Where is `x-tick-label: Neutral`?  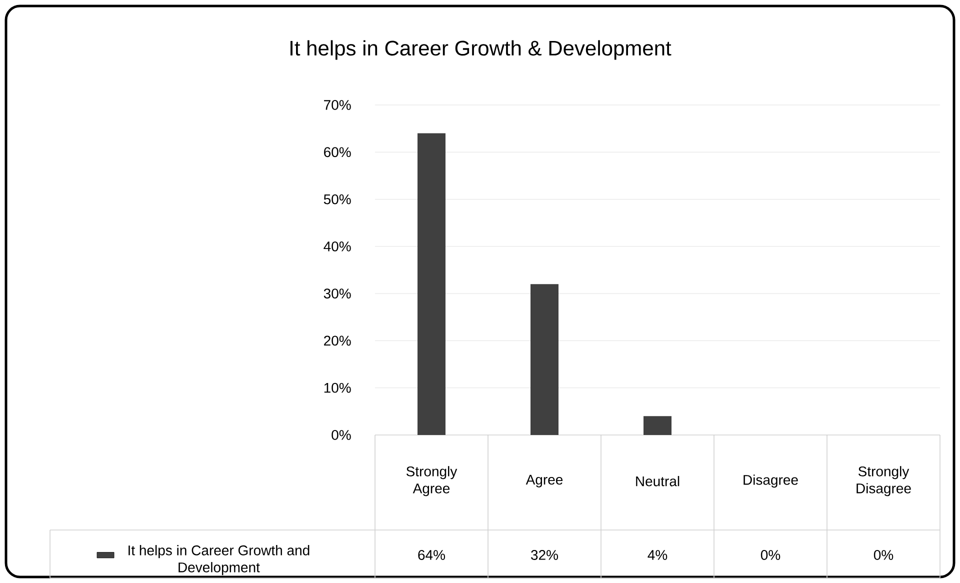 x-tick-label: Neutral is located at coordinates (658, 481).